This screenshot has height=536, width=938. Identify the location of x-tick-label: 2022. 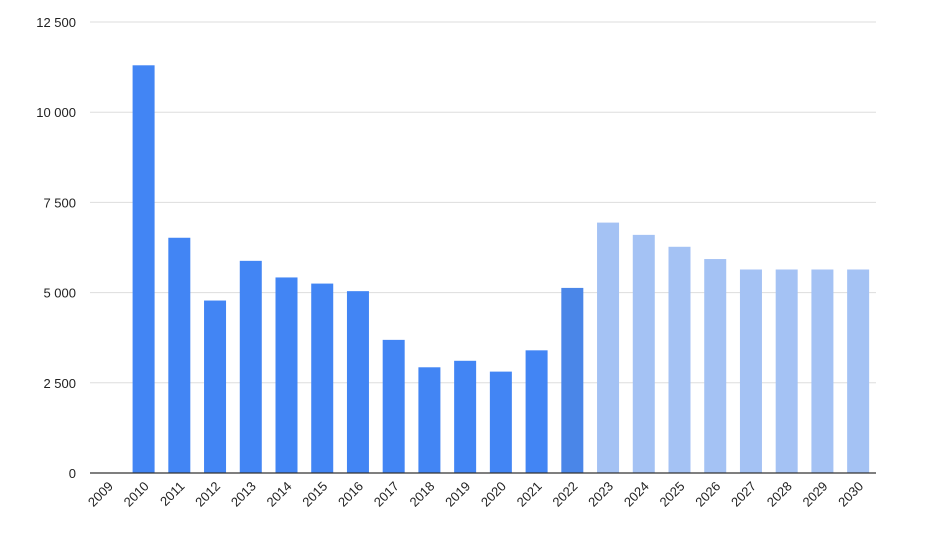
(564, 494).